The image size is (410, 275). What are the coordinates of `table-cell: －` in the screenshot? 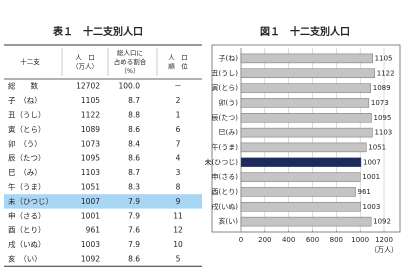 It's located at (178, 86).